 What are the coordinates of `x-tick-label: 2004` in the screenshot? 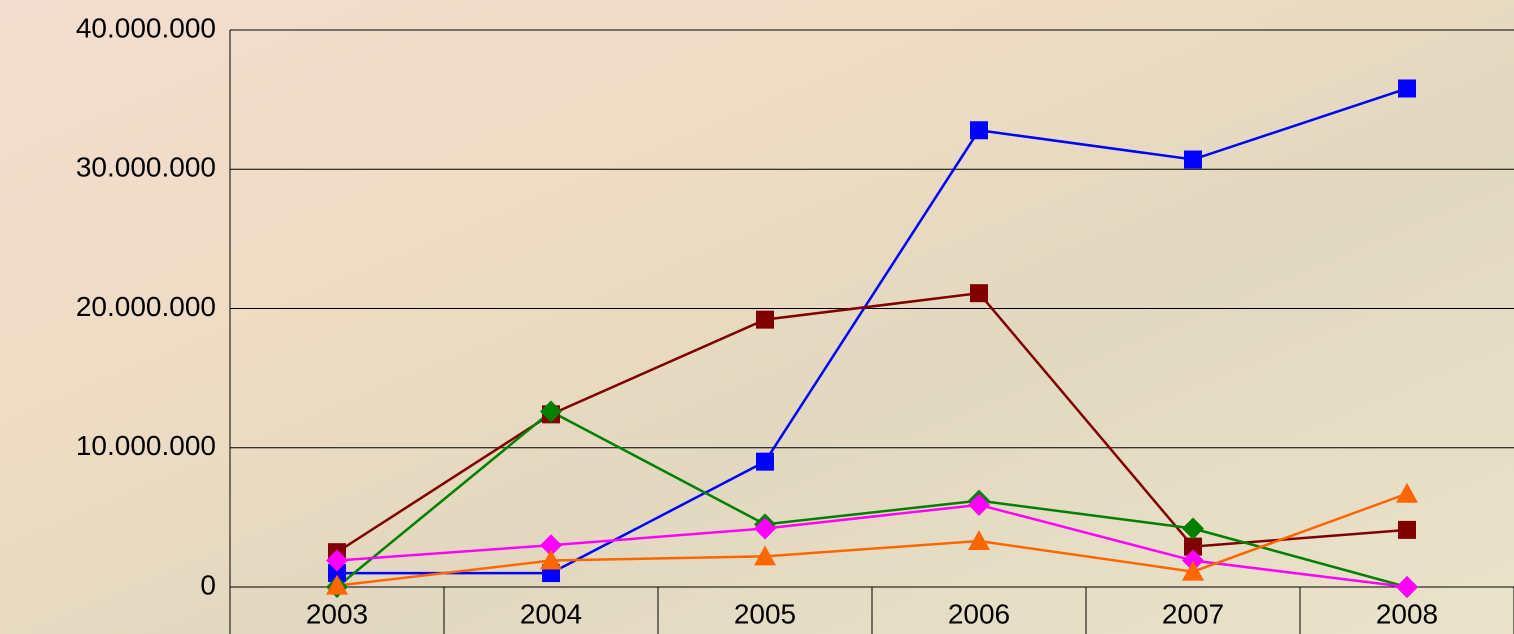 It's located at (551, 613).